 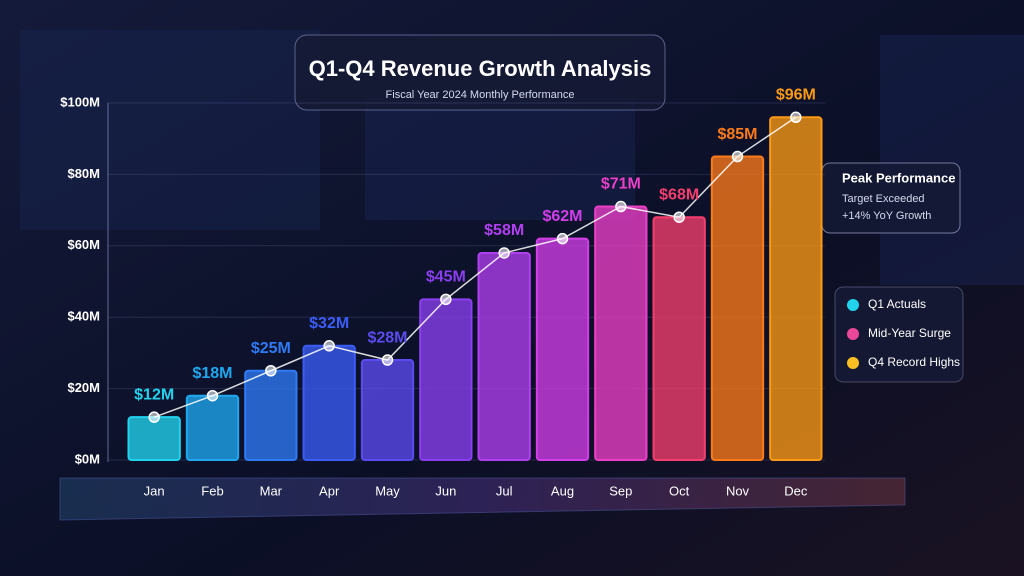 What do you see at coordinates (504, 230) in the screenshot?
I see `value-label: $58M` at bounding box center [504, 230].